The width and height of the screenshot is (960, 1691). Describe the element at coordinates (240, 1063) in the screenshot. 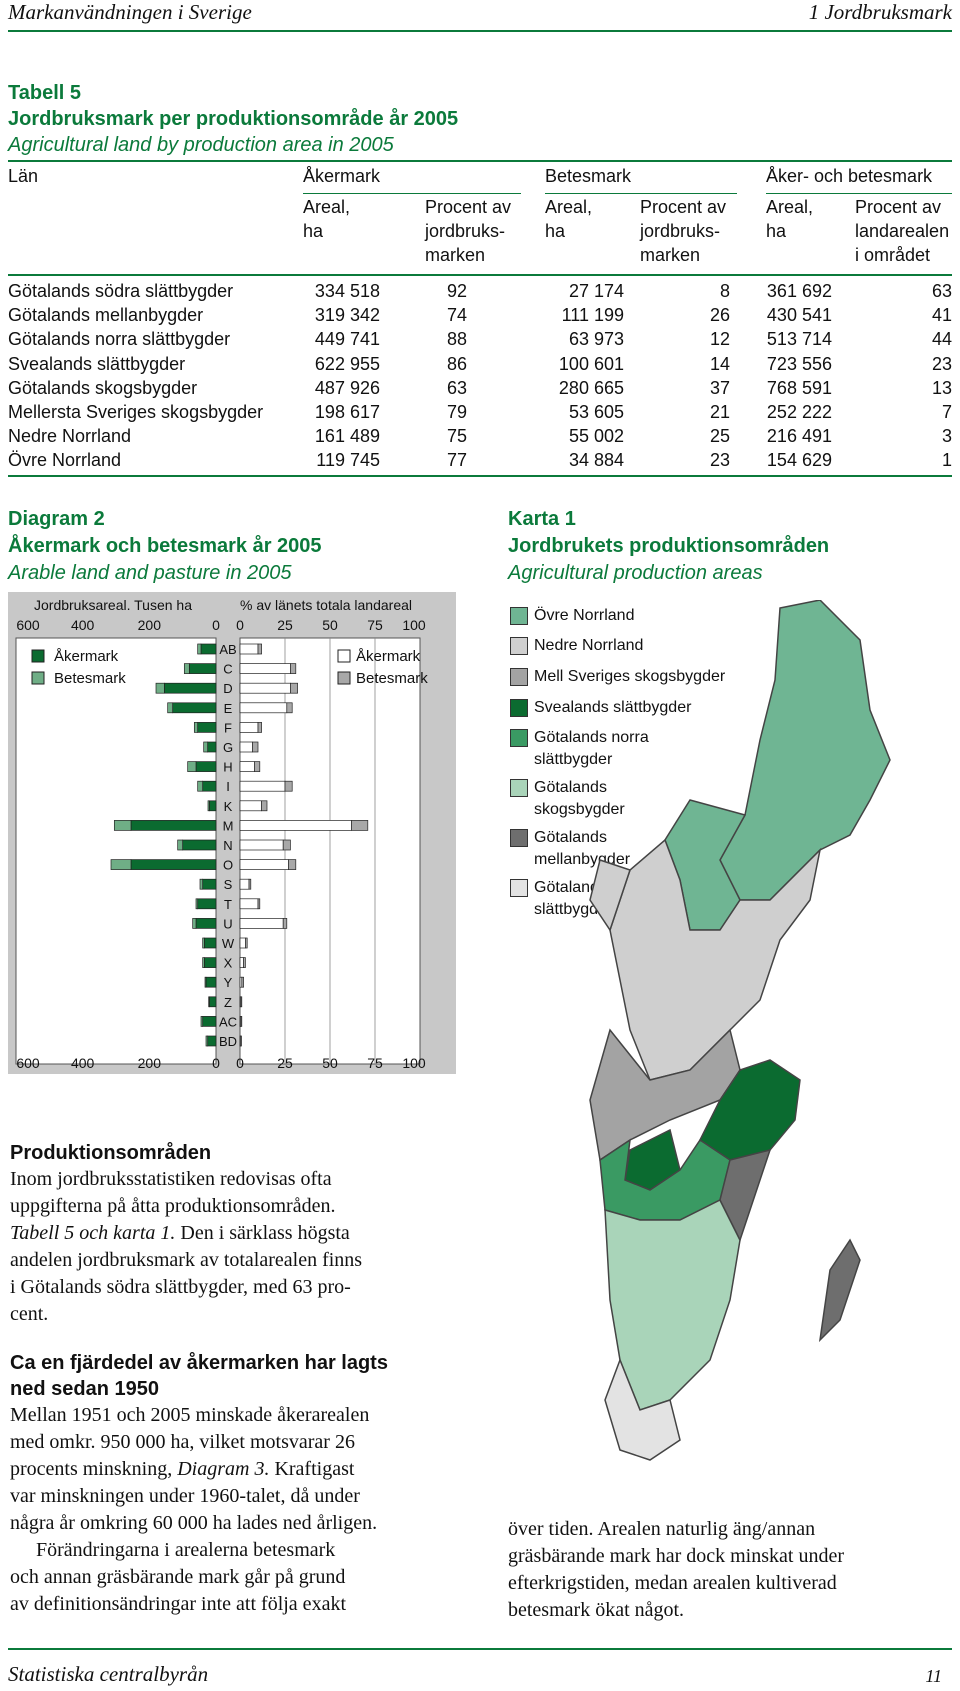

I see `right-tick-label-bottom: 0` at that location.